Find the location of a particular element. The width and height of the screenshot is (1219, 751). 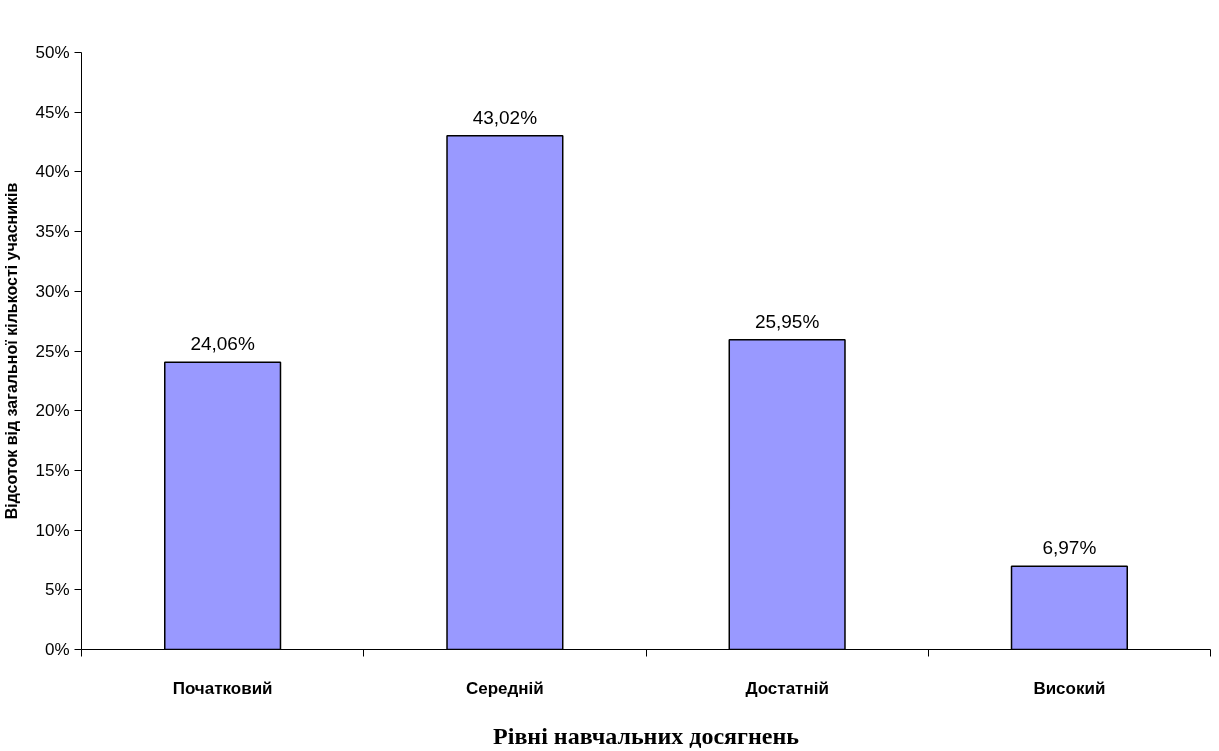

x-axis-title: Рівні навчальних досягнень is located at coordinates (646, 735).